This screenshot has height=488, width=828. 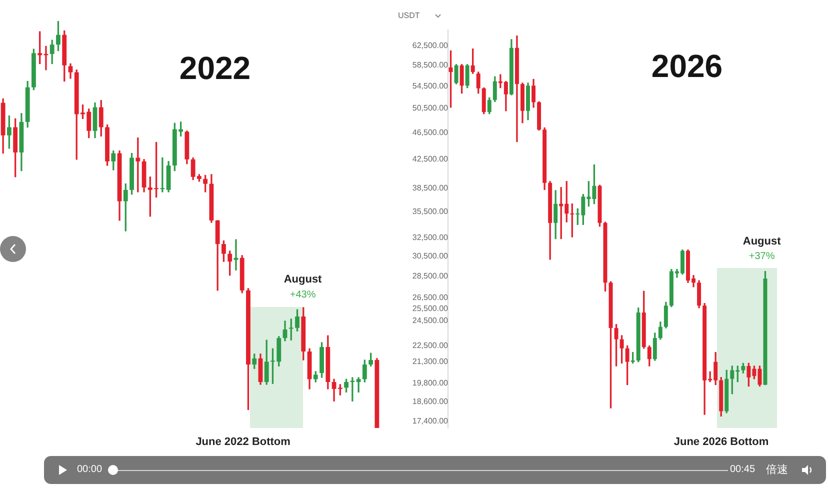 I want to click on y-tick-label: 54,500.00, so click(x=430, y=85).